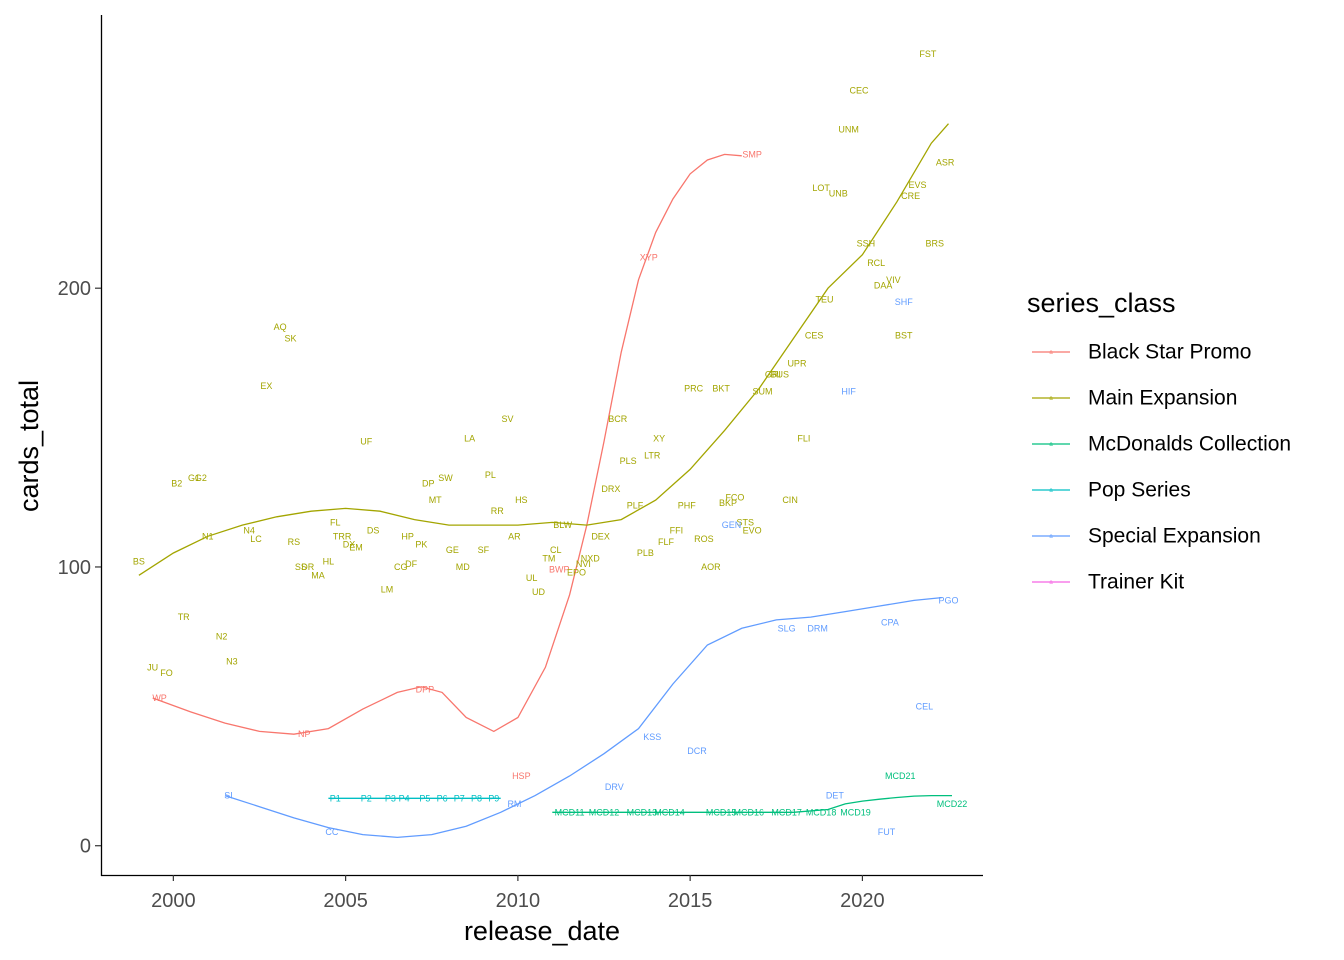  I want to click on point-label: LM, so click(387, 589).